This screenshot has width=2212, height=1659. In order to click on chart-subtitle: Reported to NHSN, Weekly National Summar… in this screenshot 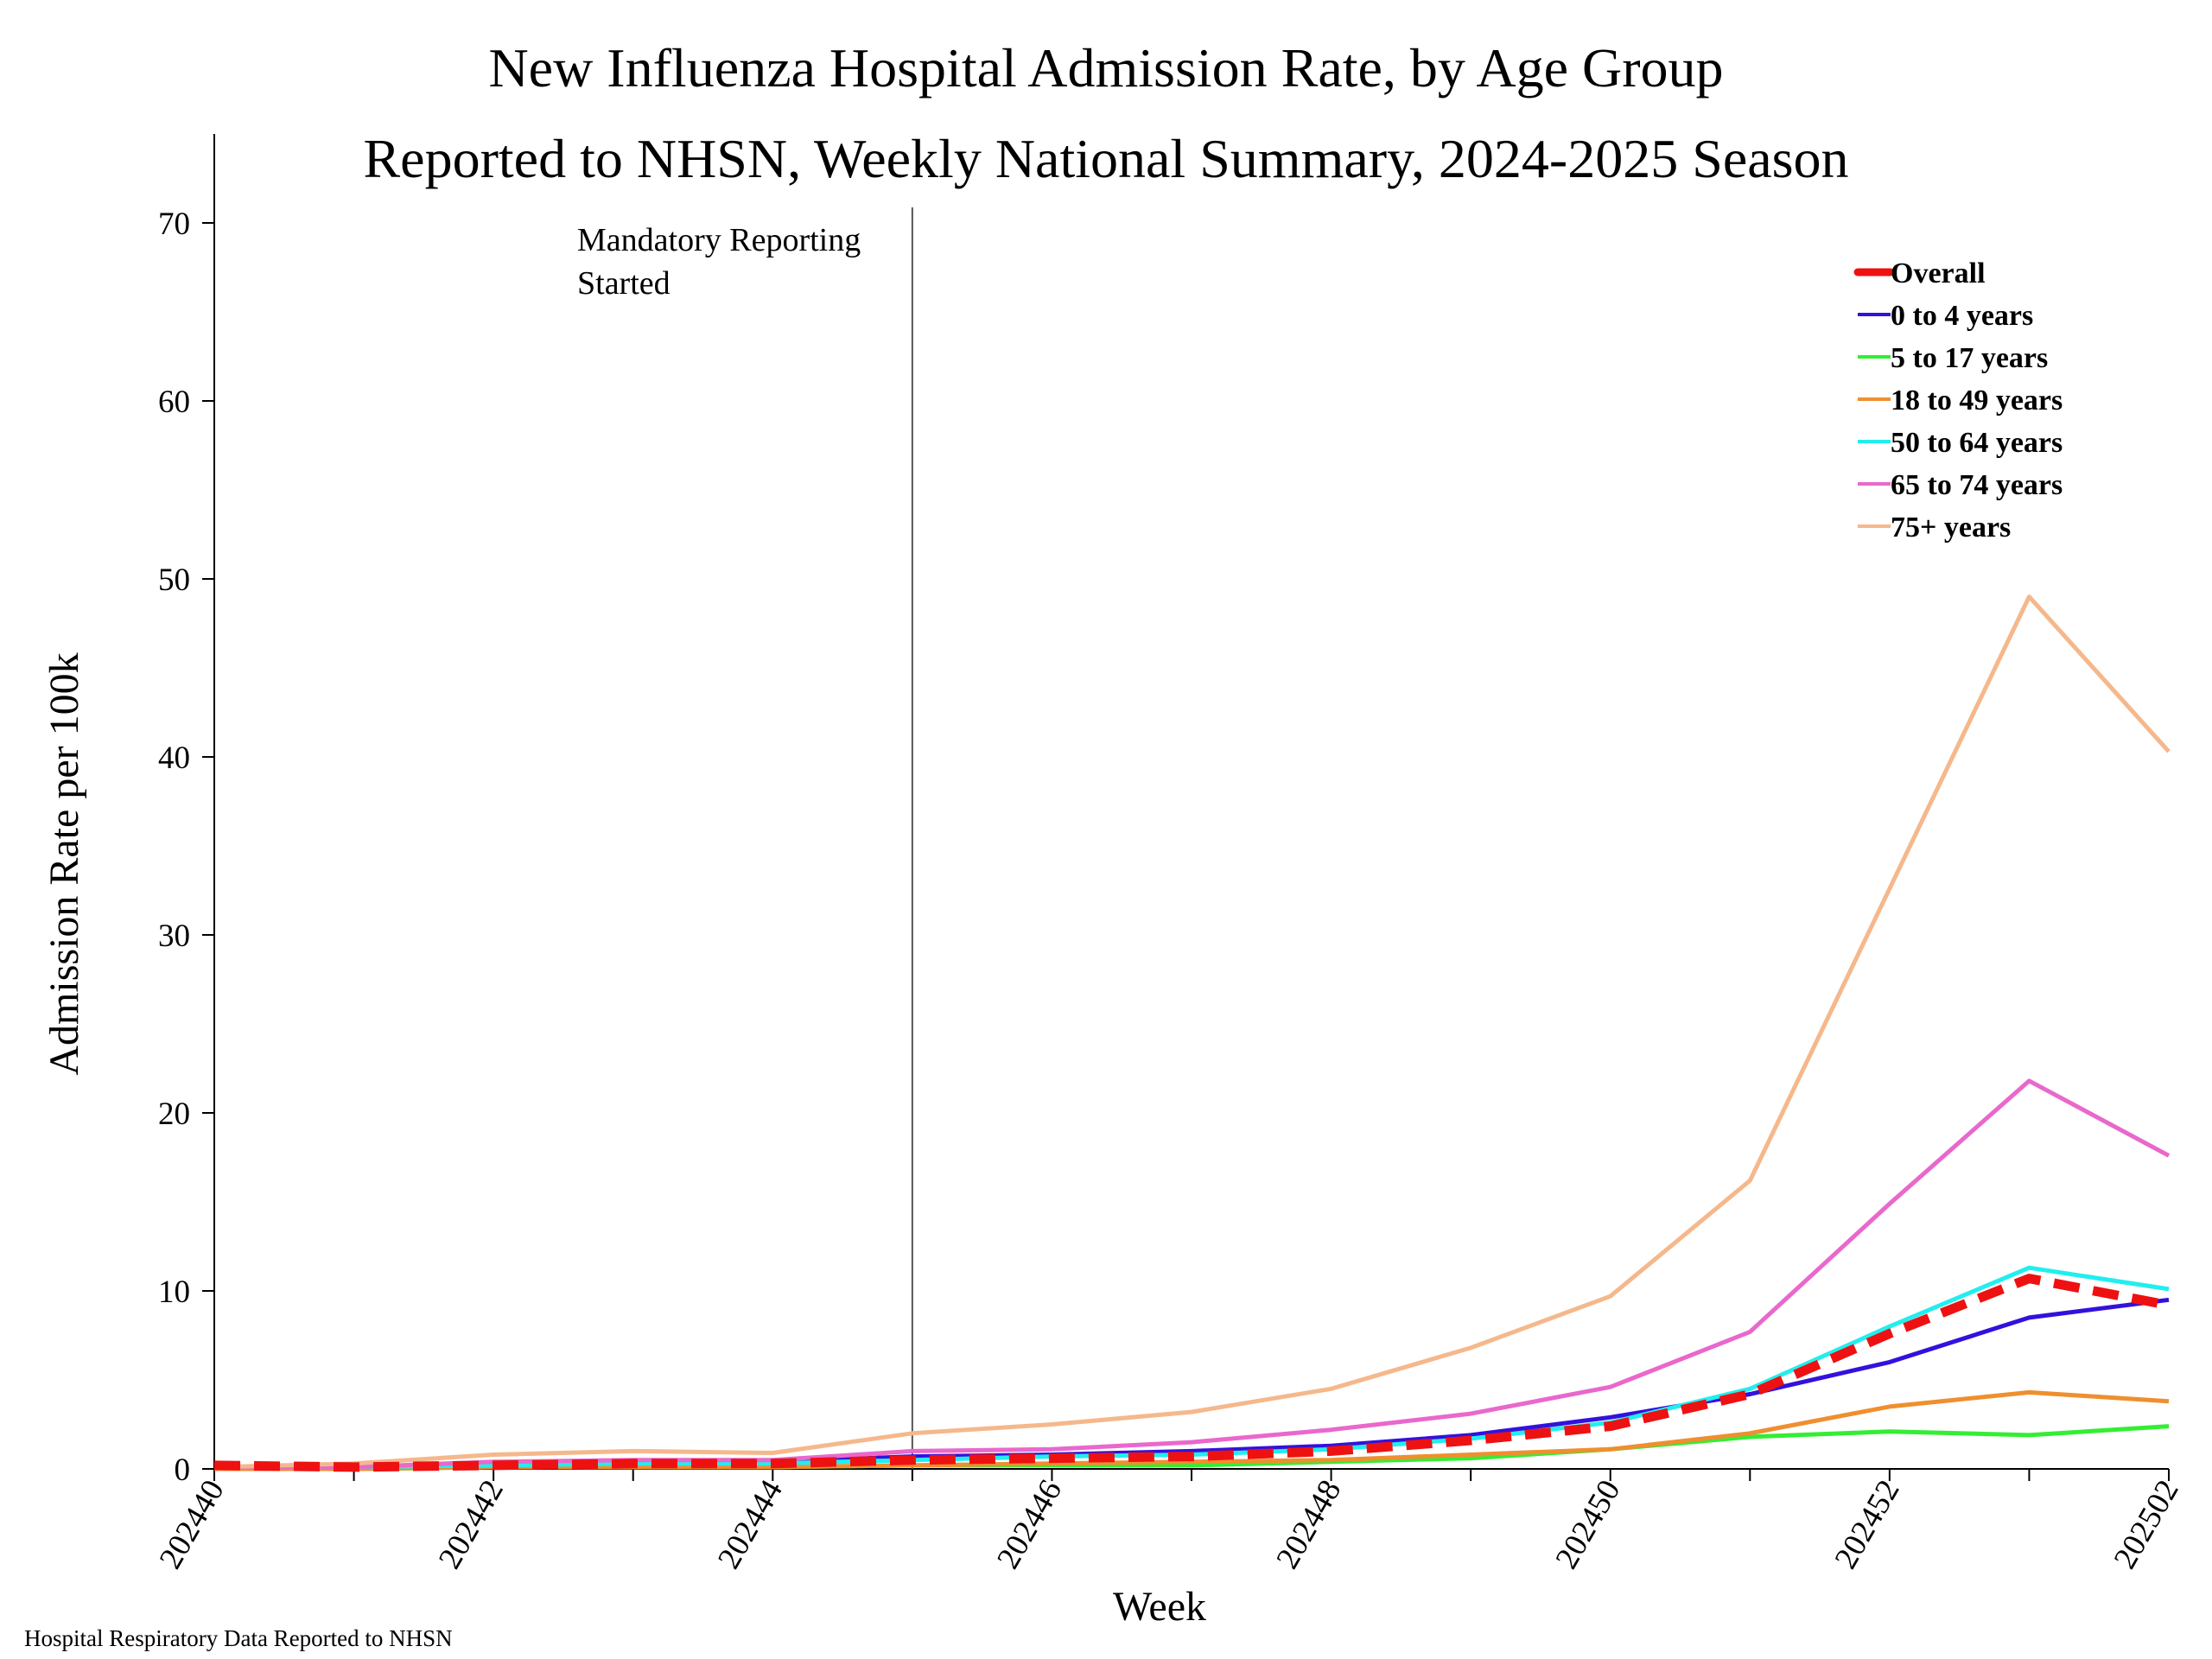, I will do `click(1105, 158)`.